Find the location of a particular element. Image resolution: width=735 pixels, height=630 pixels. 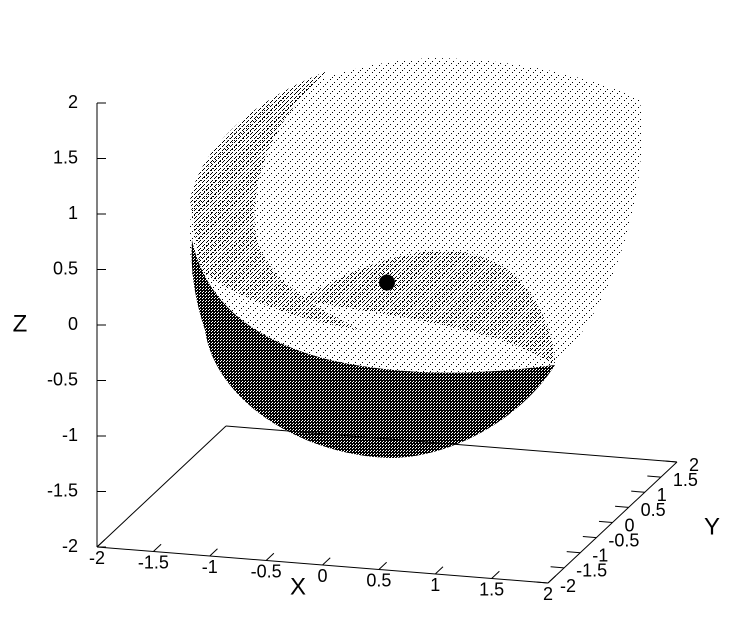

x-tick-label: 2 is located at coordinates (548, 594).